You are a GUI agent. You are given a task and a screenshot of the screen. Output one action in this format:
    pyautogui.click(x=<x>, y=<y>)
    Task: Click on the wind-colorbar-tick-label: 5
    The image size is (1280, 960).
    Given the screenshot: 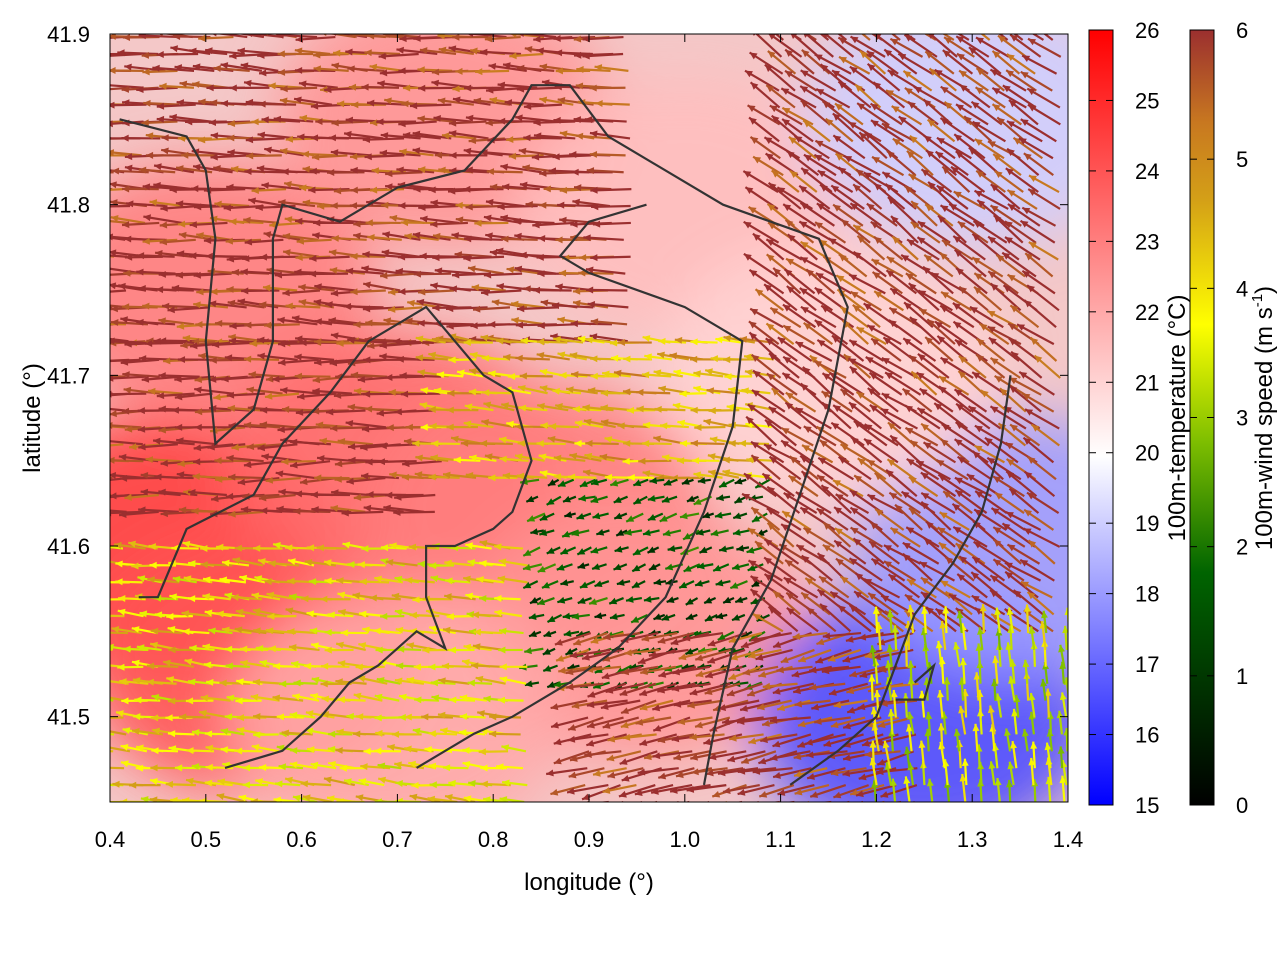 What is the action you would take?
    pyautogui.click(x=1242, y=159)
    